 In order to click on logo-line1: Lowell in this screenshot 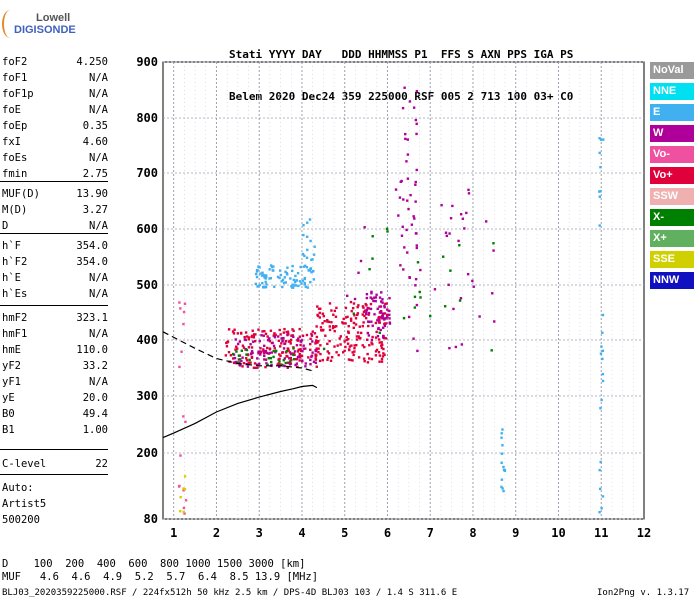, I will do `click(53, 18)`.